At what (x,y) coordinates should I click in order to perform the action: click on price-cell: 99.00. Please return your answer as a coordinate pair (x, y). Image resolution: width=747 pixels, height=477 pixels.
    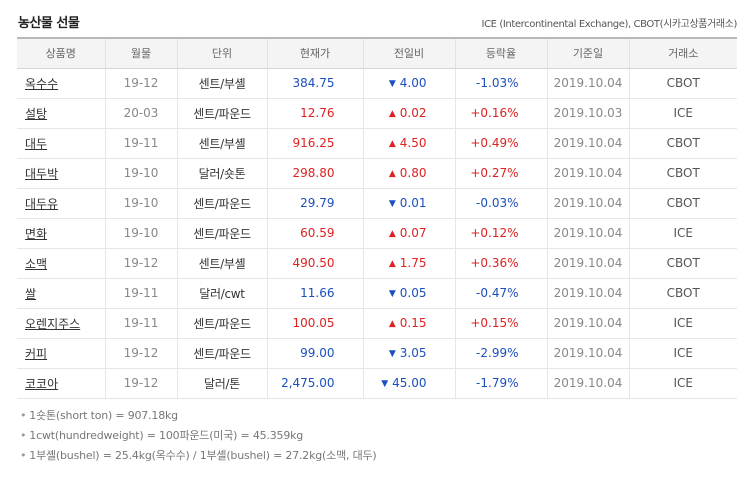
    Looking at the image, I should click on (314, 353).